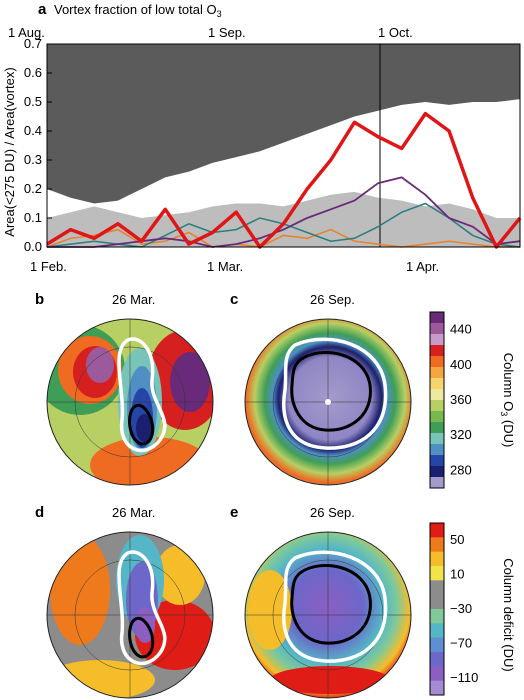  Describe the element at coordinates (225, 266) in the screenshot. I see `bottom-tick-mar: 1 Mar.` at that location.